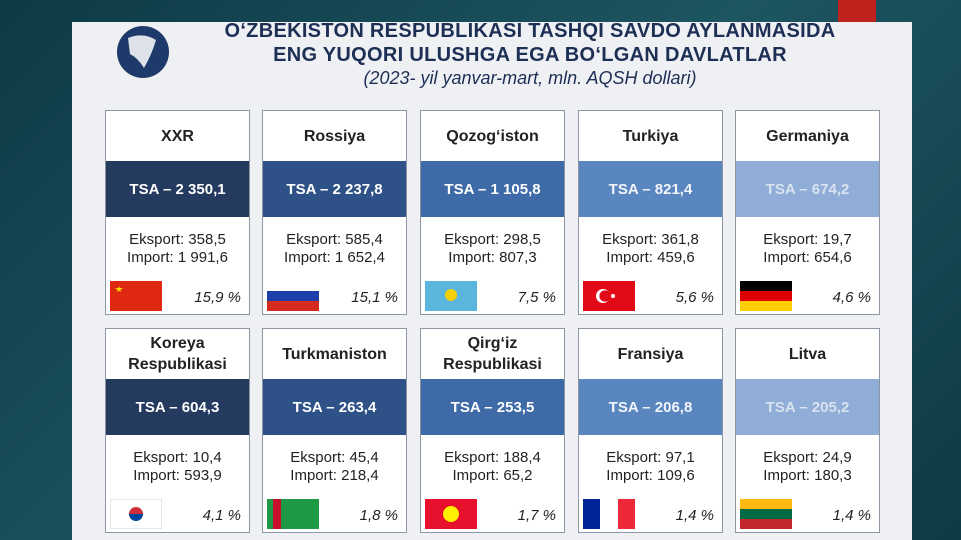 This screenshot has height=540, width=961. Describe the element at coordinates (334, 257) in the screenshot. I see `import-value: Import: 1 652,4` at that location.